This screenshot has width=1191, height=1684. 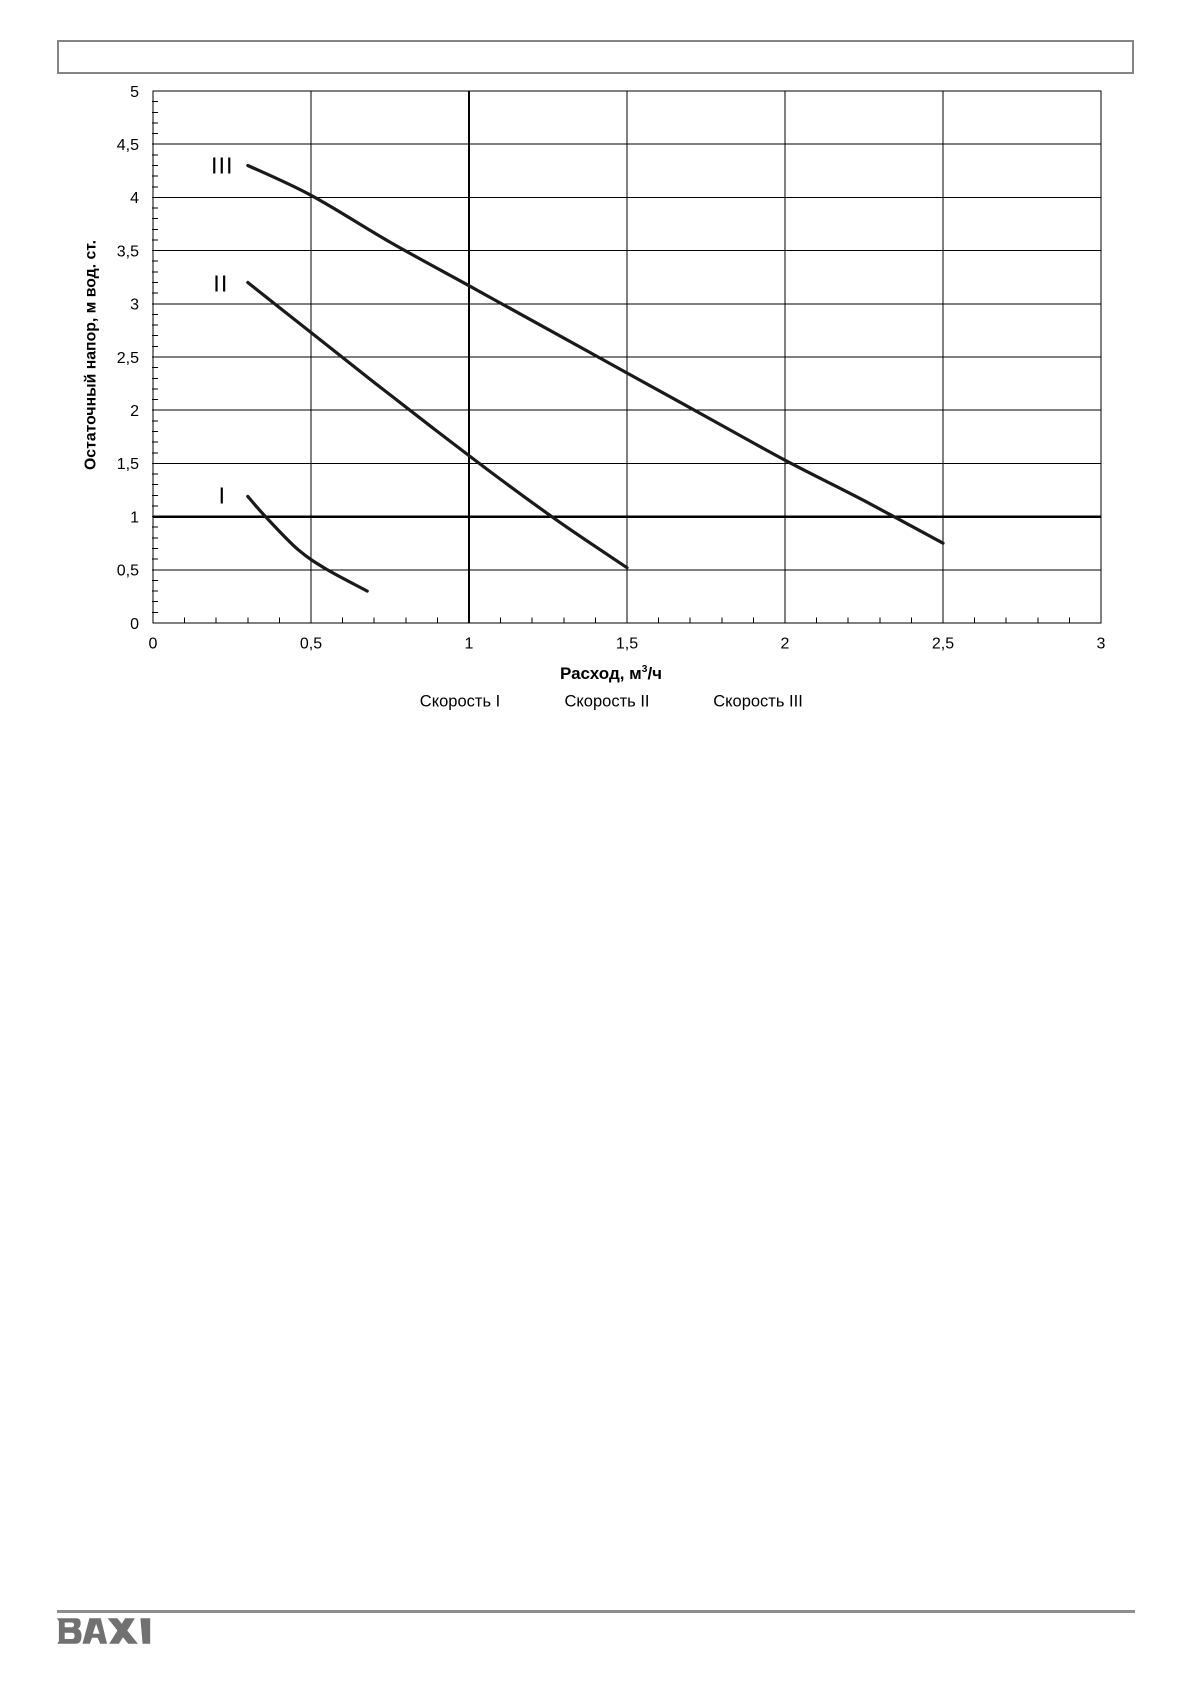 What do you see at coordinates (606, 701) in the screenshot?
I see `svg-text: Скорость II` at bounding box center [606, 701].